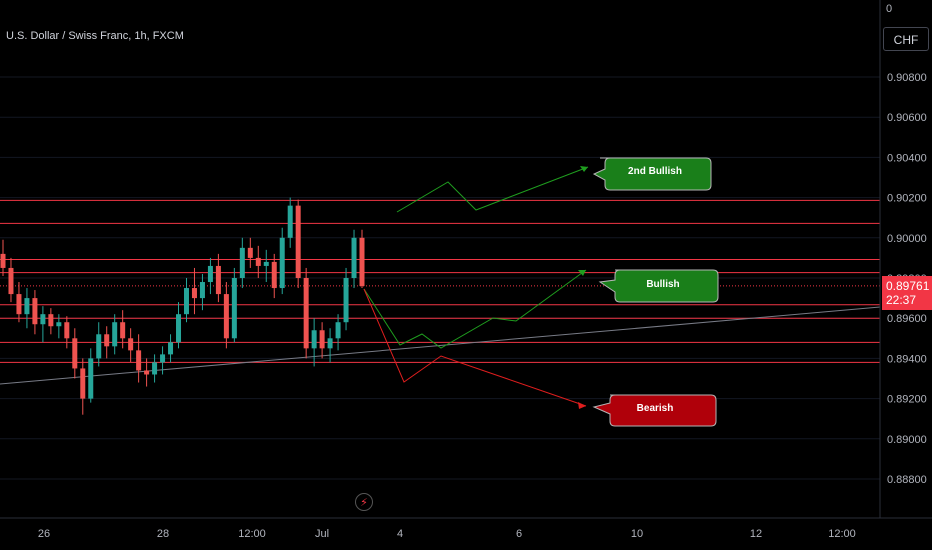  What do you see at coordinates (907, 199) in the screenshot?
I see `price-tick-7: 0.90200` at bounding box center [907, 199].